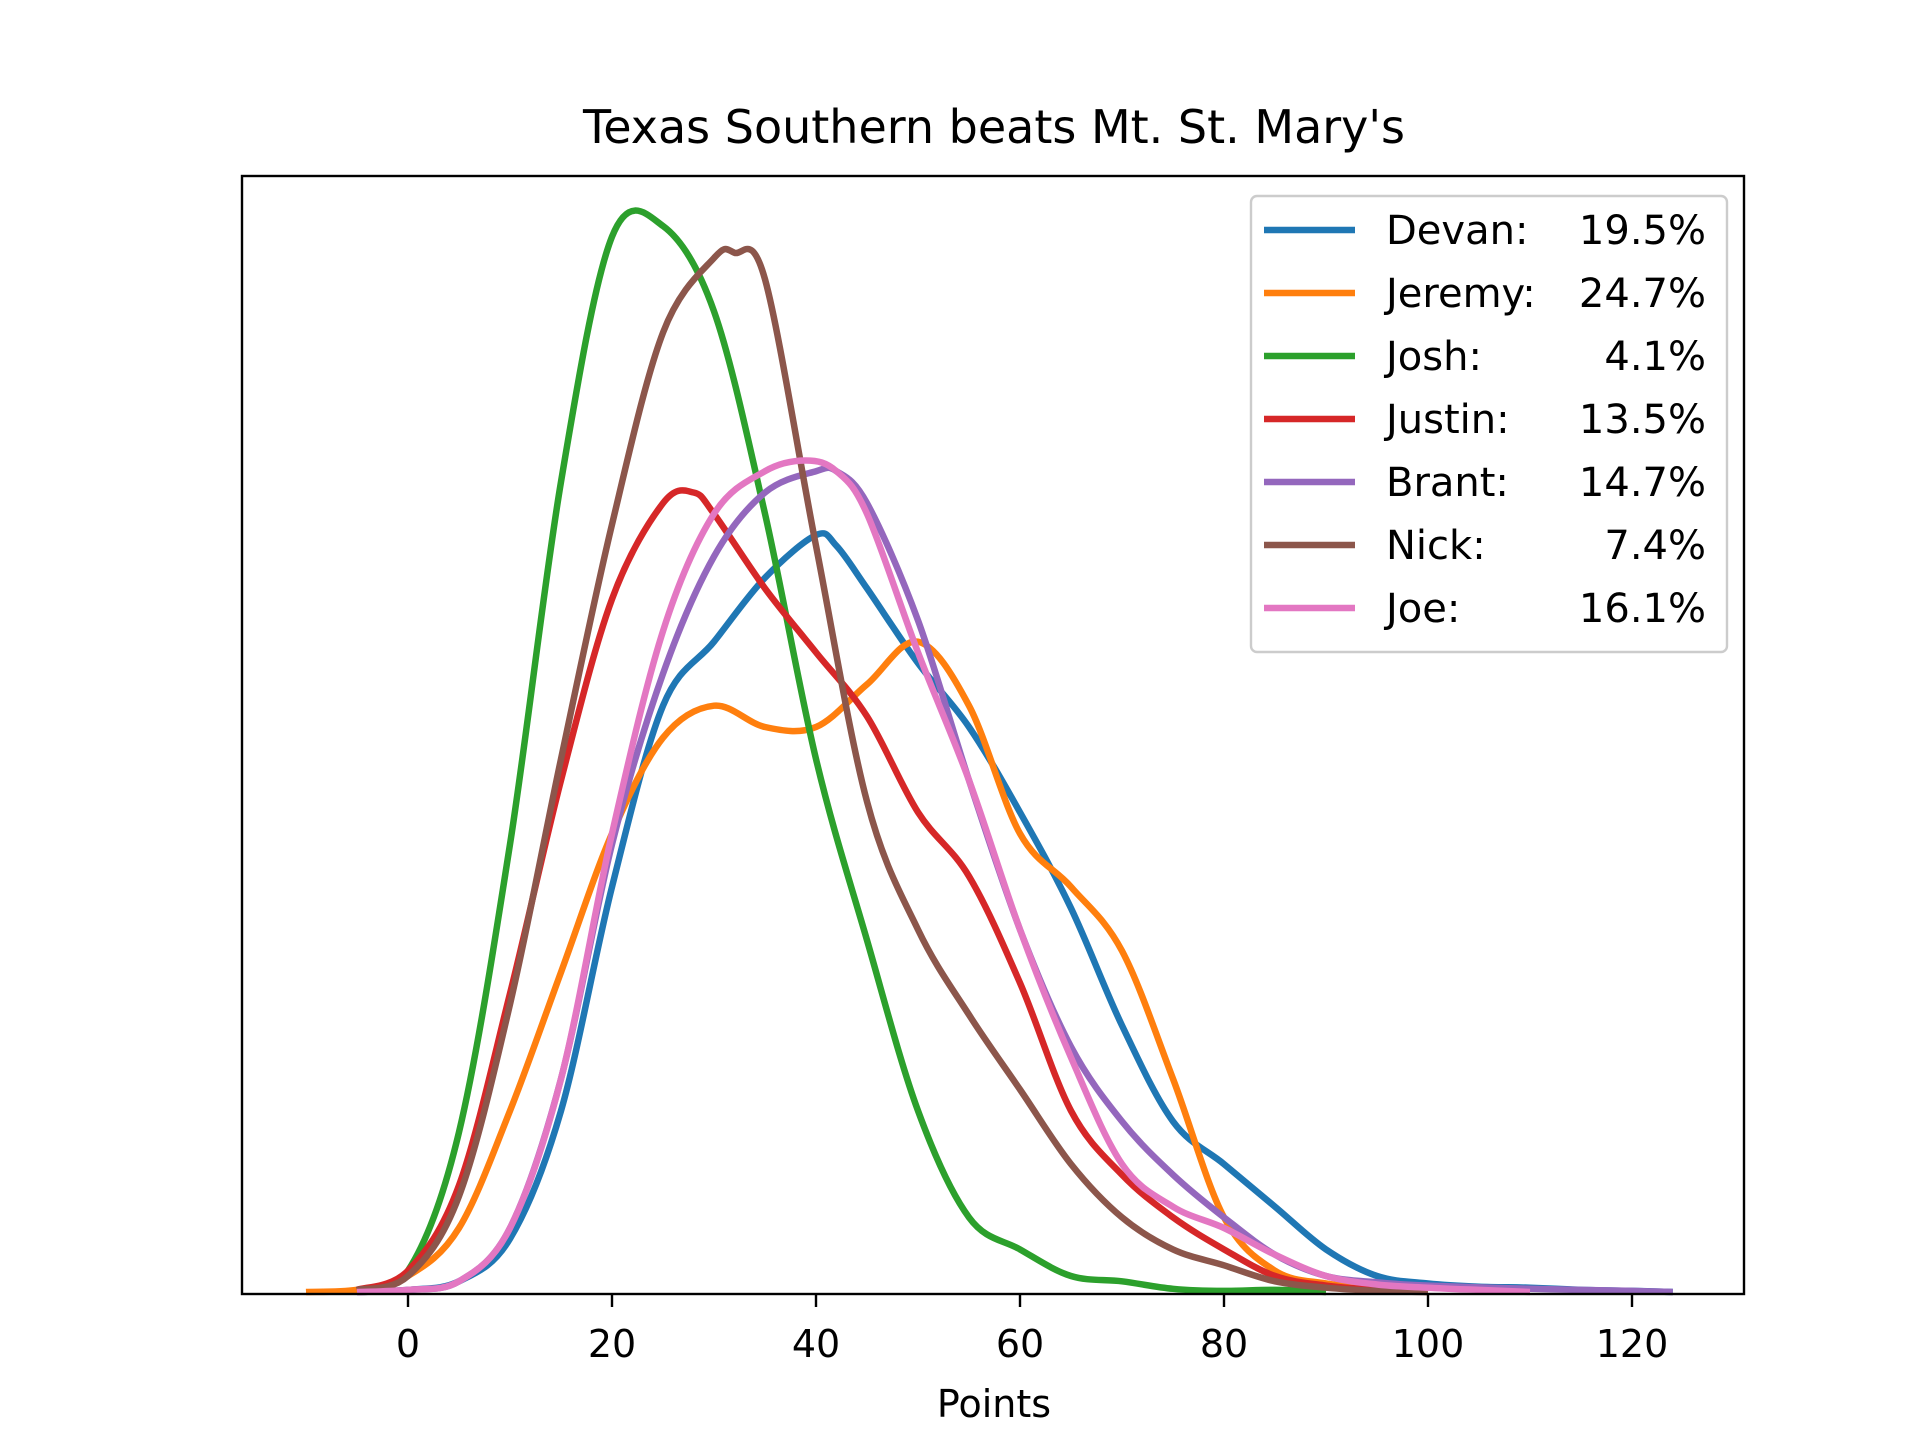  Describe the element at coordinates (1642, 231) in the screenshot. I see `legend-entry-percent: 19.5%` at that location.